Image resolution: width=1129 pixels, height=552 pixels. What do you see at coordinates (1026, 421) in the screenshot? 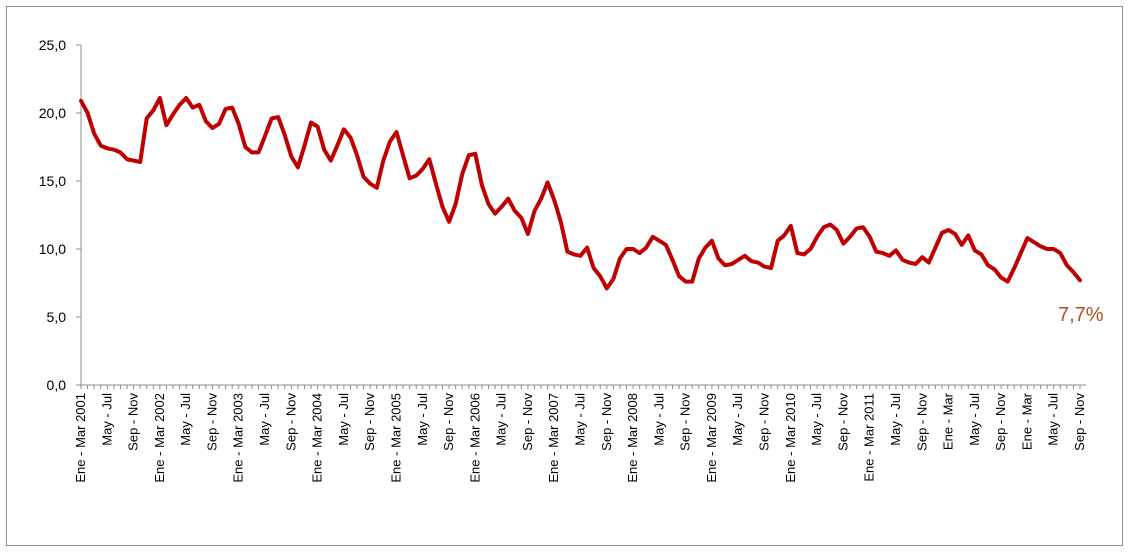
I see `x-tick-label: Ene - Mar` at bounding box center [1026, 421].